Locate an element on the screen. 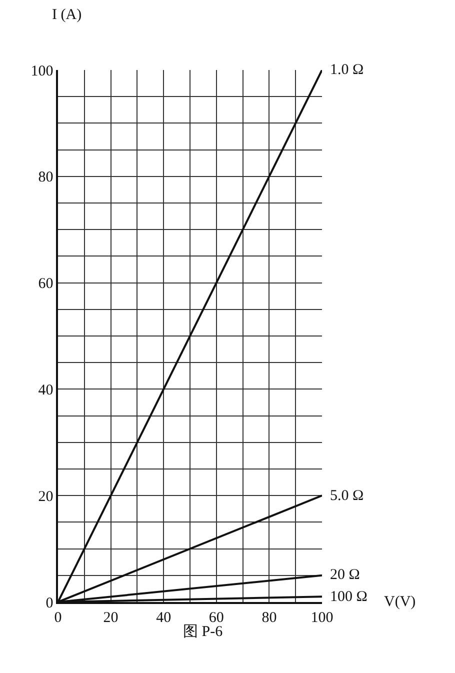  y-tick-label: 60 is located at coordinates (46, 284).